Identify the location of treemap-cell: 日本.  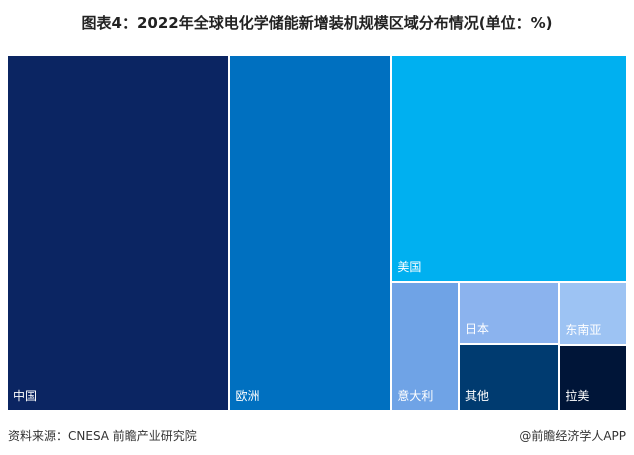
(509, 313).